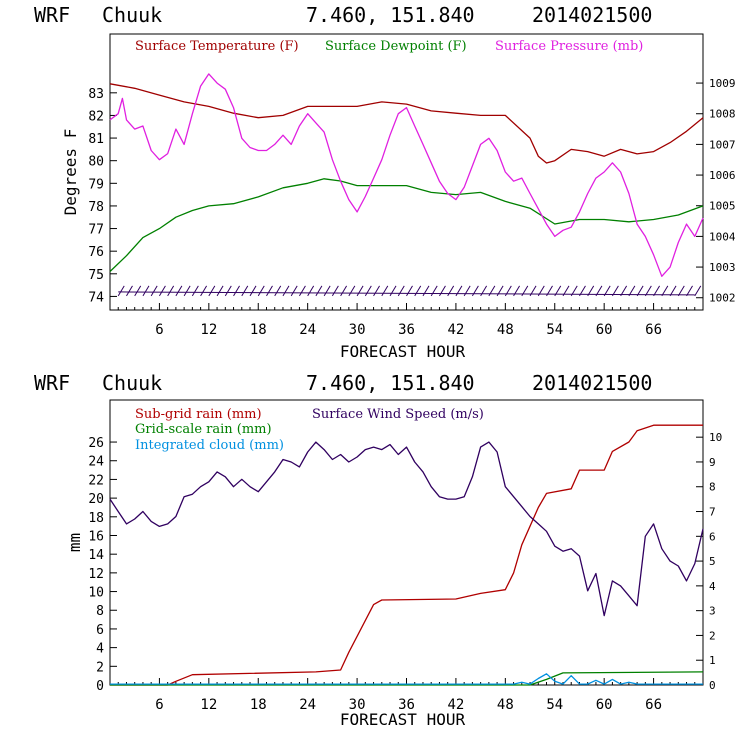  I want to click on y2-tick-label: 3, so click(712, 611).